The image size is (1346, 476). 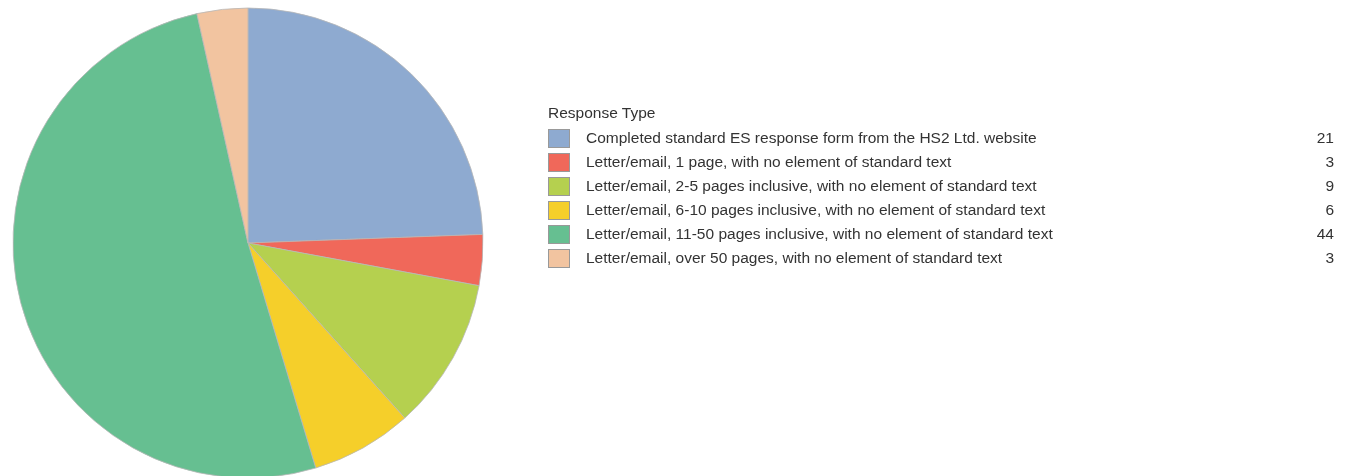 What do you see at coordinates (1329, 210) in the screenshot?
I see `data-label: 6` at bounding box center [1329, 210].